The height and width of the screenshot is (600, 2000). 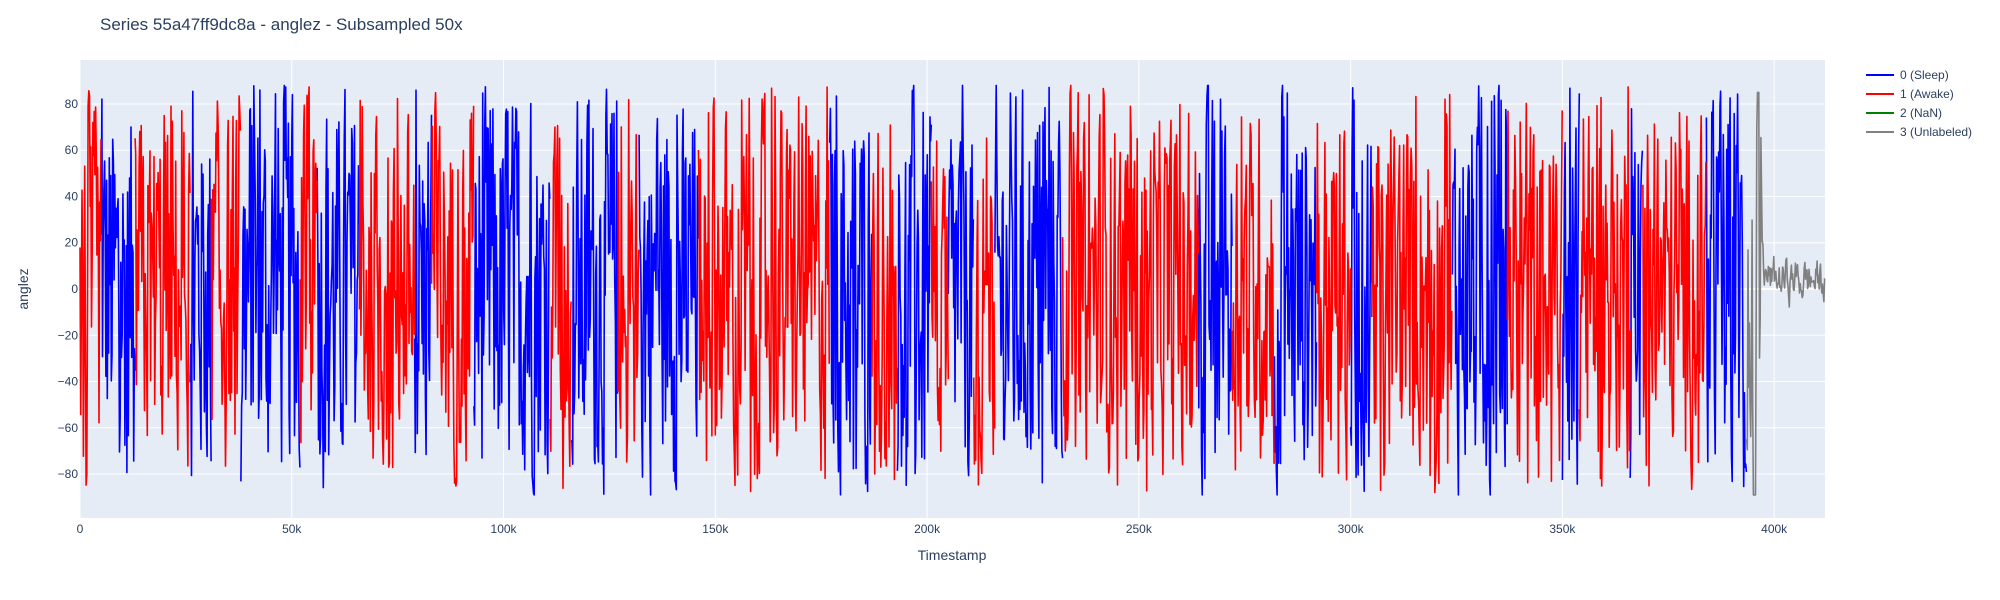 What do you see at coordinates (715, 529) in the screenshot?
I see `x-tick-label: 150k` at bounding box center [715, 529].